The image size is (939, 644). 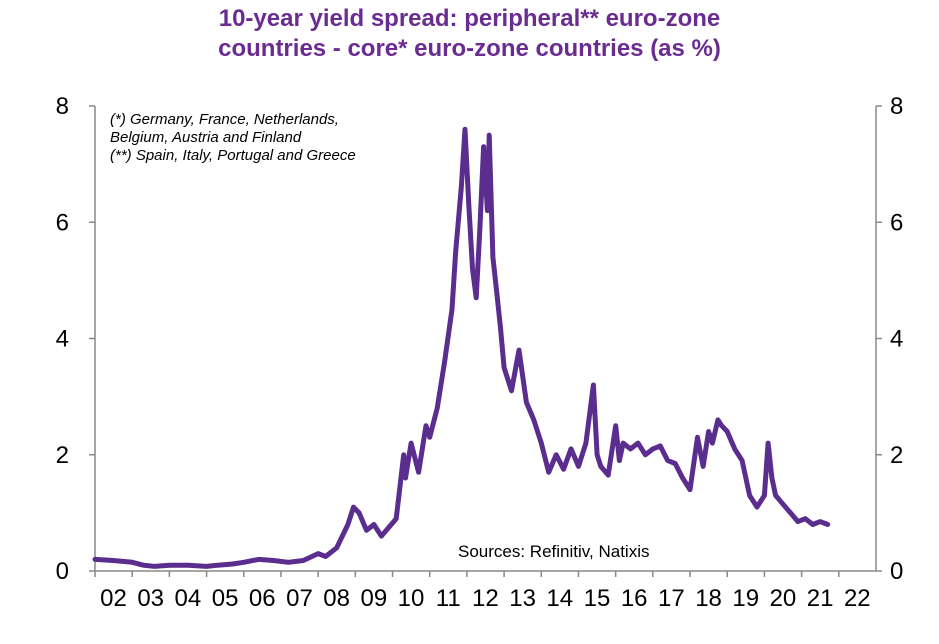 What do you see at coordinates (522, 598) in the screenshot?
I see `x-tick-label: 13` at bounding box center [522, 598].